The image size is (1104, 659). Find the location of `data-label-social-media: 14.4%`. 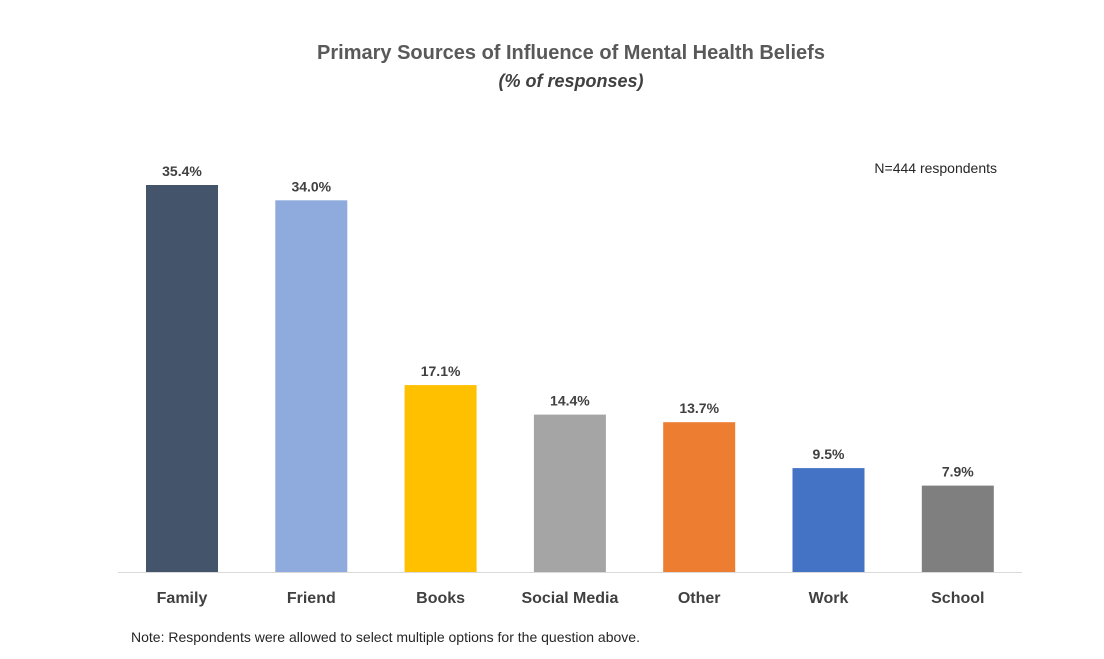

data-label-social-media: 14.4% is located at coordinates (570, 401).